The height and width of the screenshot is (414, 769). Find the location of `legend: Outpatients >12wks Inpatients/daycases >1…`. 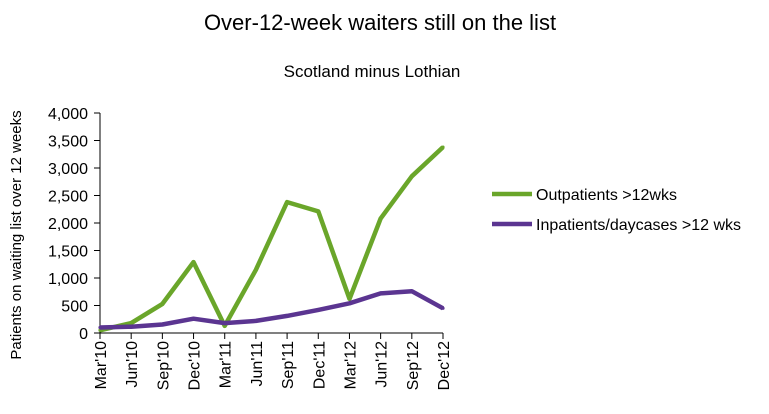

legend: Outpatients >12wks Inpatients/daycases >1… is located at coordinates (616, 210).